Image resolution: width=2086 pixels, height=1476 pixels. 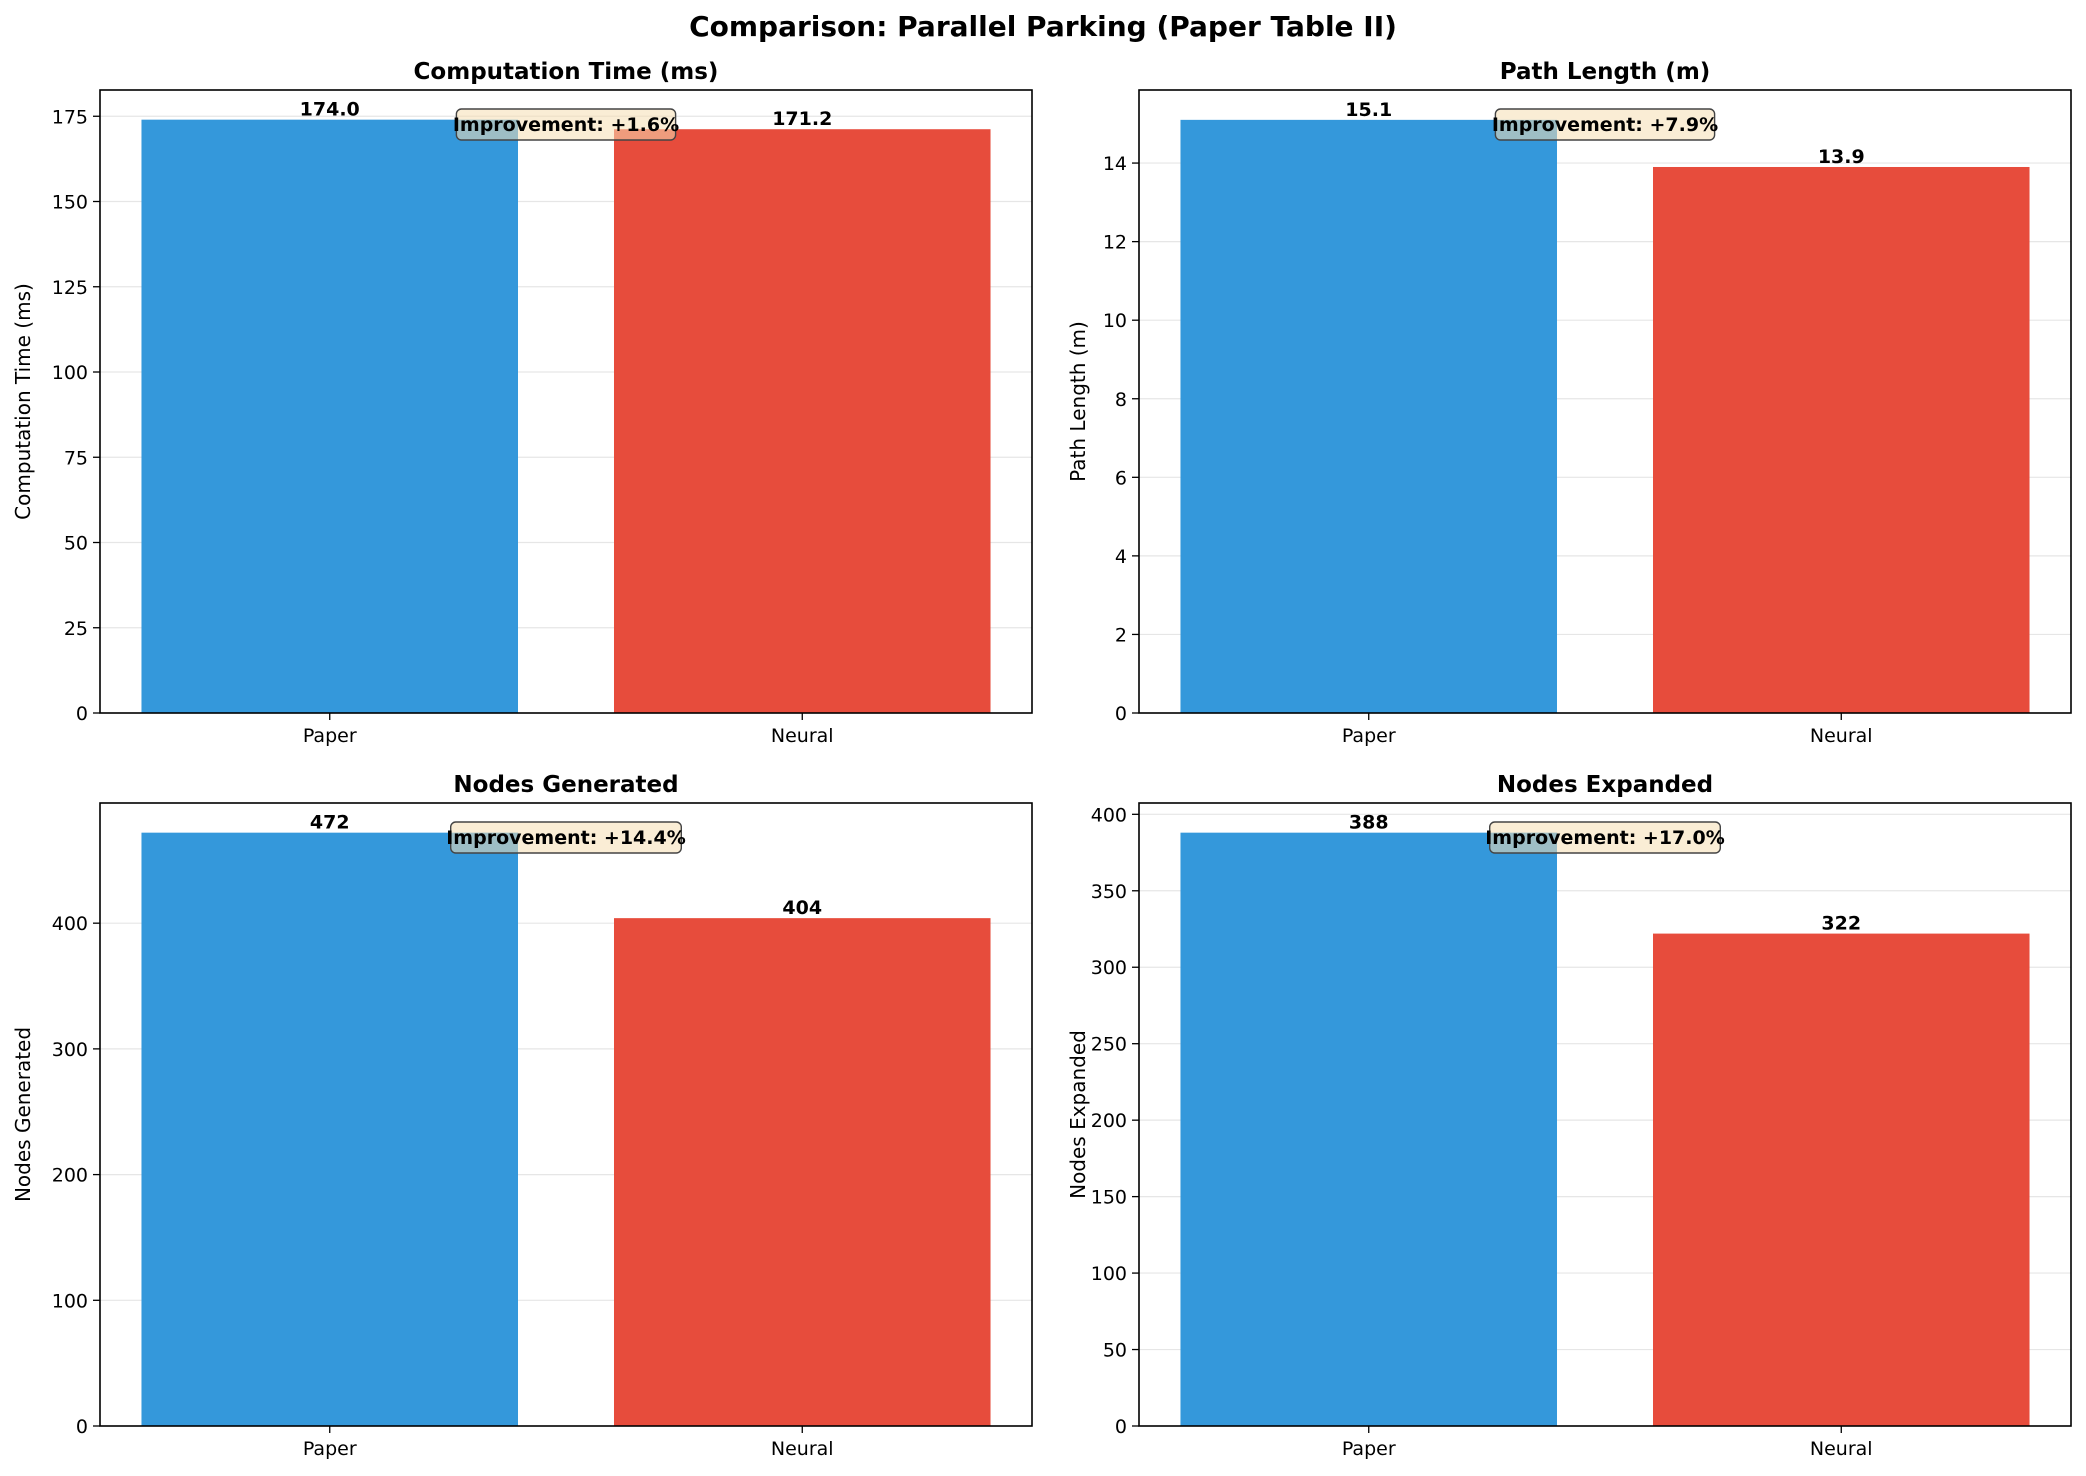 I want to click on y-tick-label: 4, so click(x=1121, y=557).